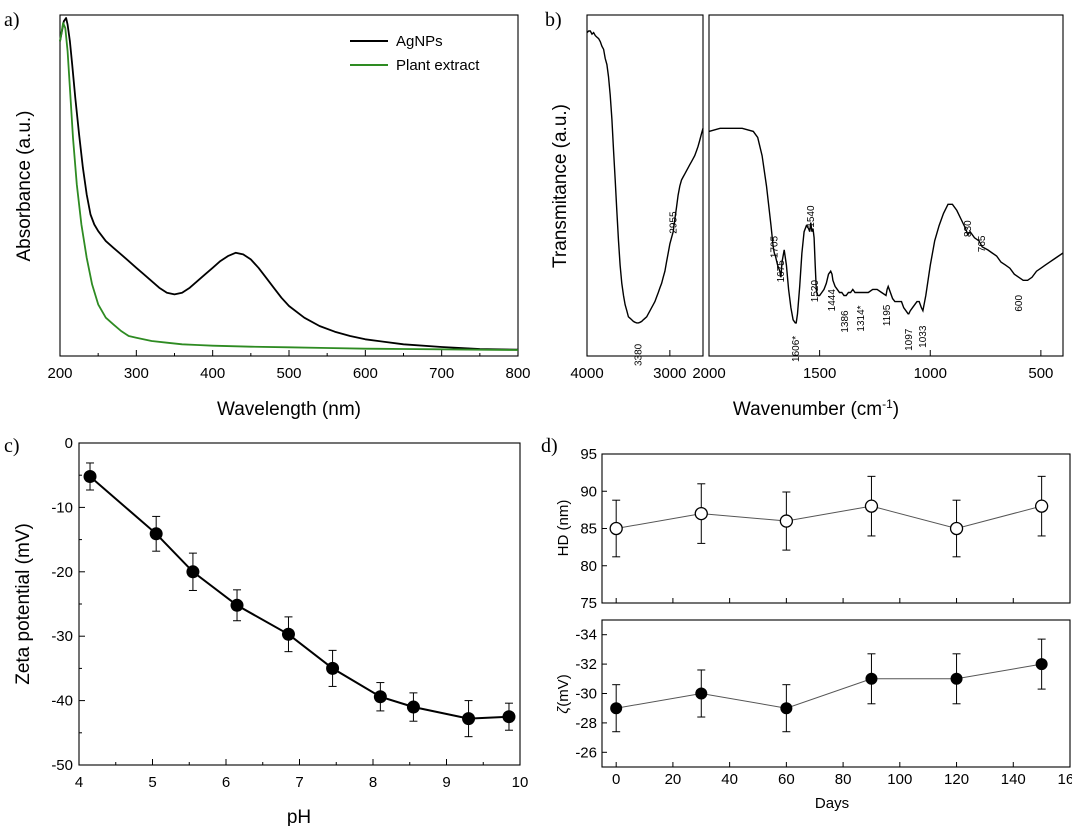 Image resolution: width=1072 pixels, height=826 pixels. Describe the element at coordinates (786, 779) in the screenshot. I see `panel-d-x-tick-label: 60` at that location.